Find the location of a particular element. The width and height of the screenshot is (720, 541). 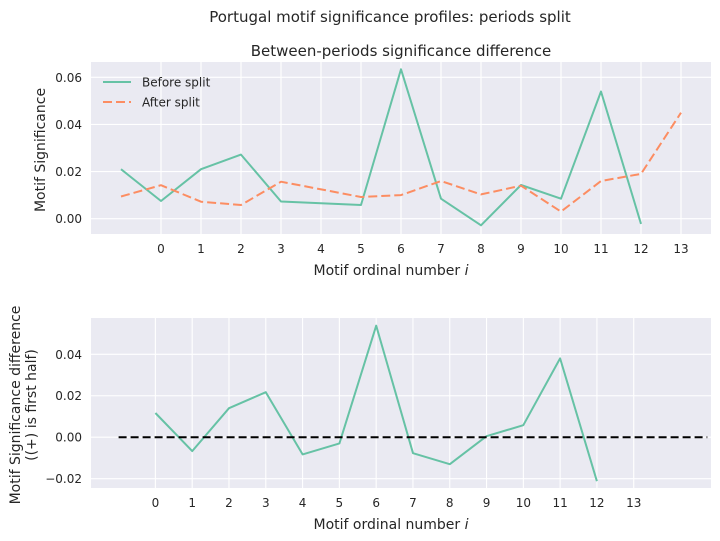

legend-label-after-split: After split is located at coordinates (171, 103).